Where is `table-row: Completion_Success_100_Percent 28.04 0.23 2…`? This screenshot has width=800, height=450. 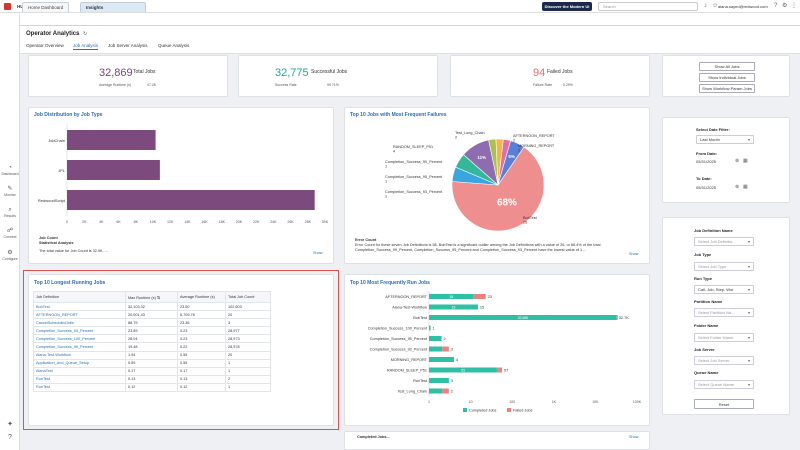
table-row: Completion_Success_100_Percent 28.04 0.23 2… is located at coordinates (152, 339).